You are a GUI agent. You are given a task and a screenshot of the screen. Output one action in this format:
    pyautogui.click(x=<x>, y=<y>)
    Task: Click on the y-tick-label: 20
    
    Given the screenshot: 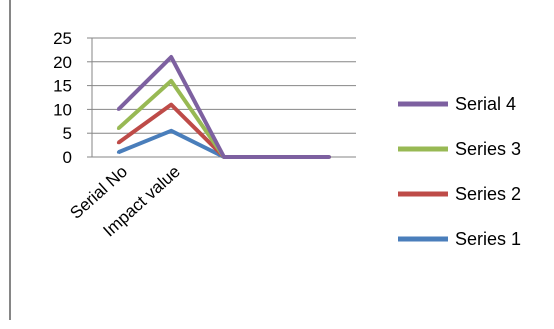 What is the action you would take?
    pyautogui.click(x=62, y=62)
    